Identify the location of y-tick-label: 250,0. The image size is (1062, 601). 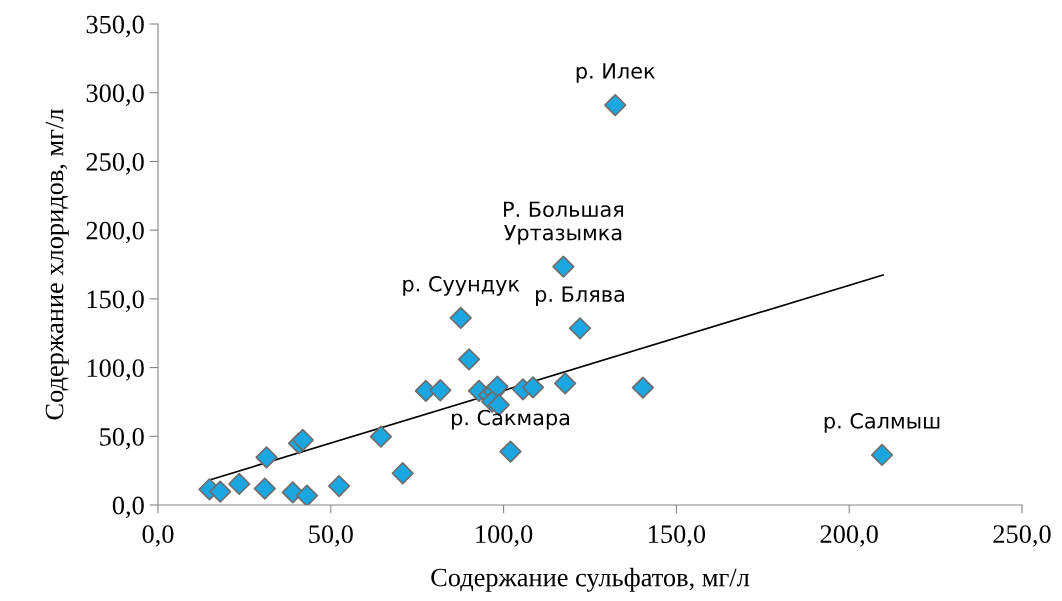
(115, 164).